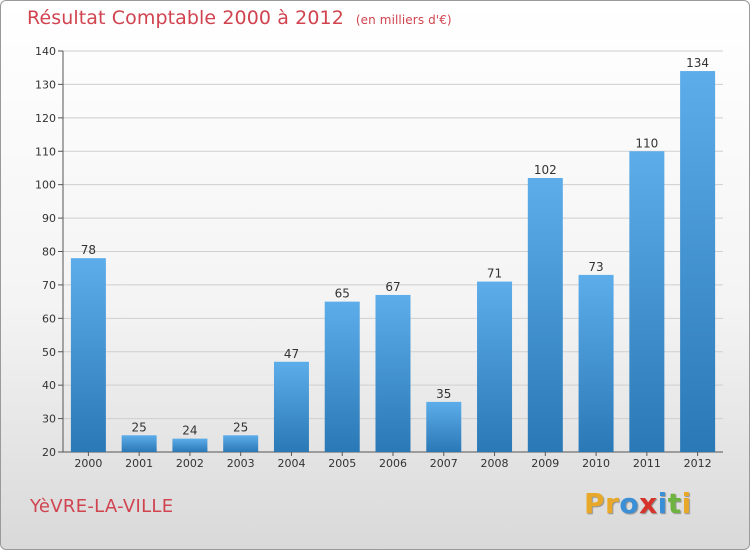 This screenshot has height=550, width=750. I want to click on x-tick-label: 2009, so click(545, 463).